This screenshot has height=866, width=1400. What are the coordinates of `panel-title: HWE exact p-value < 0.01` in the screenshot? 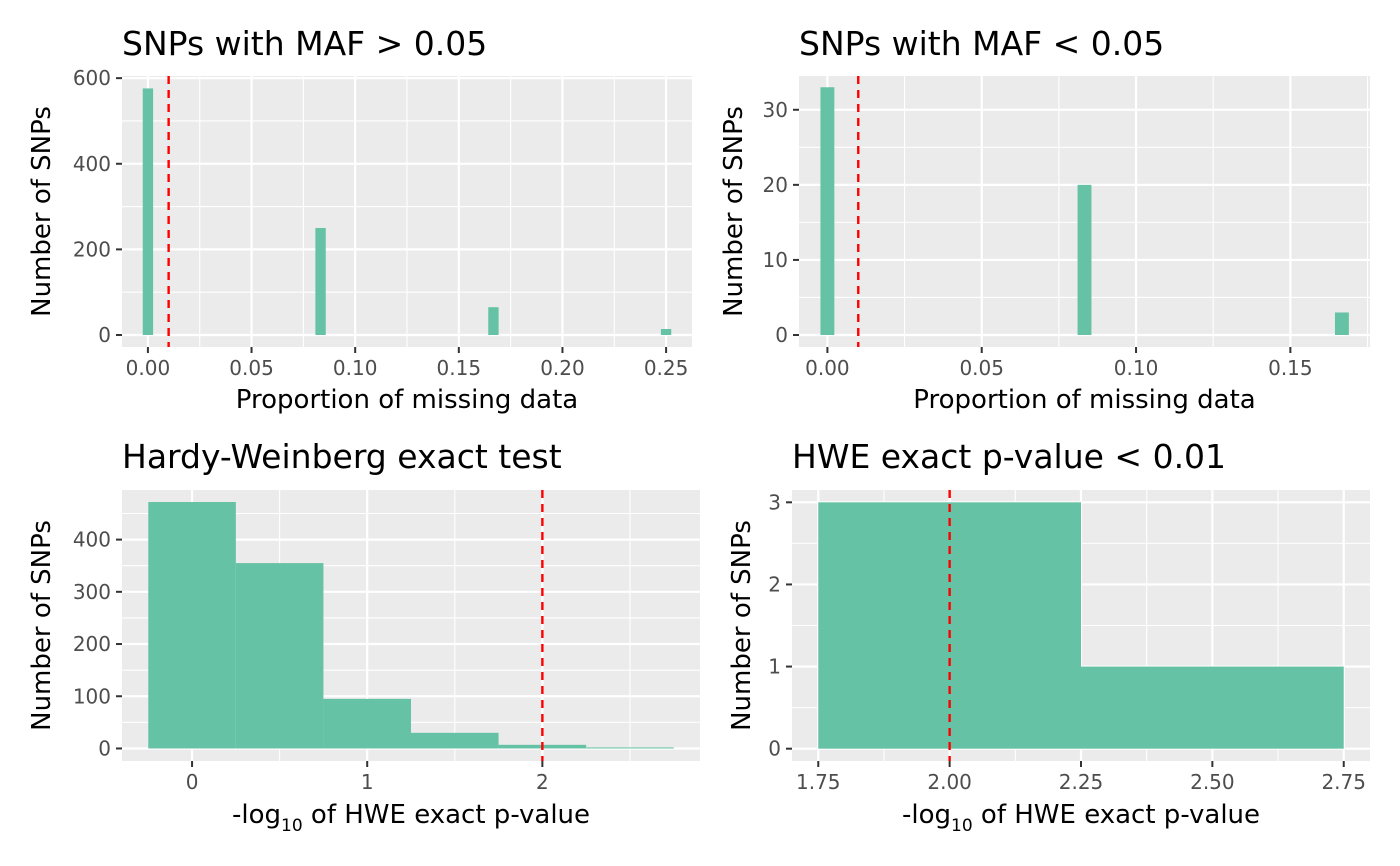 It's located at (1009, 456).